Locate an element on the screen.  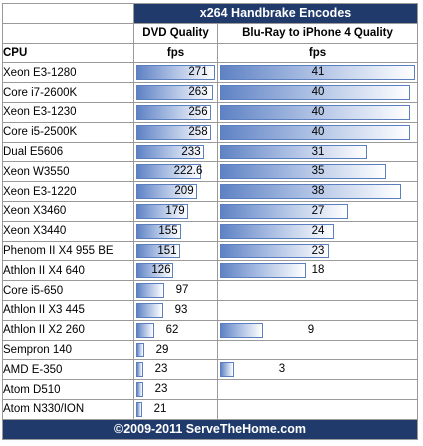
dvd-bar-cell: 263 is located at coordinates (175, 92).